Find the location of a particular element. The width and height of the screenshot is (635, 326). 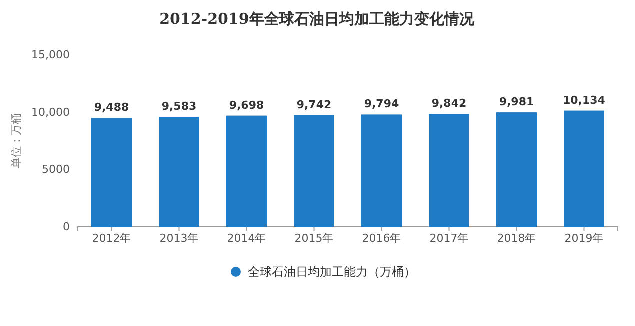

data-label: 9,742 is located at coordinates (314, 105).